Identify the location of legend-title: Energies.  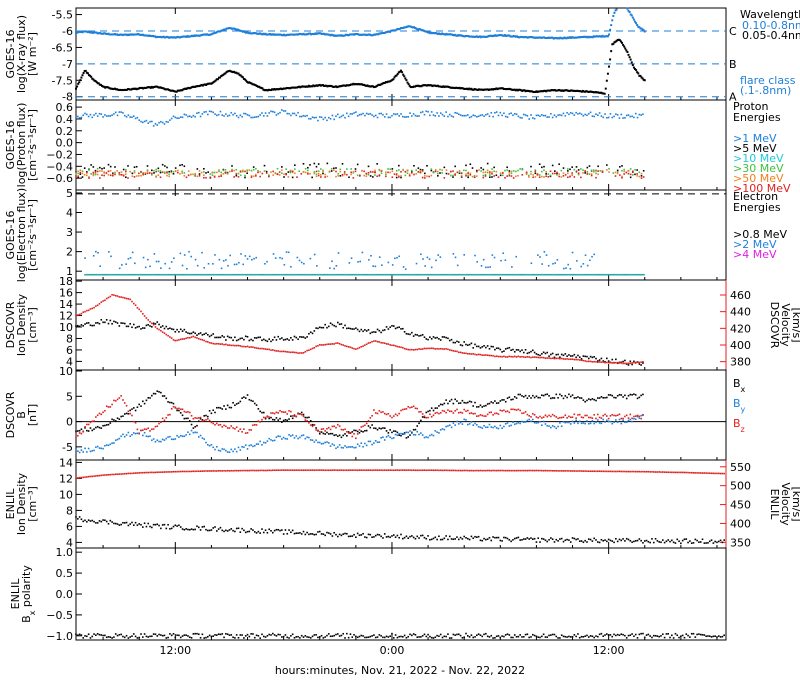
(757, 207).